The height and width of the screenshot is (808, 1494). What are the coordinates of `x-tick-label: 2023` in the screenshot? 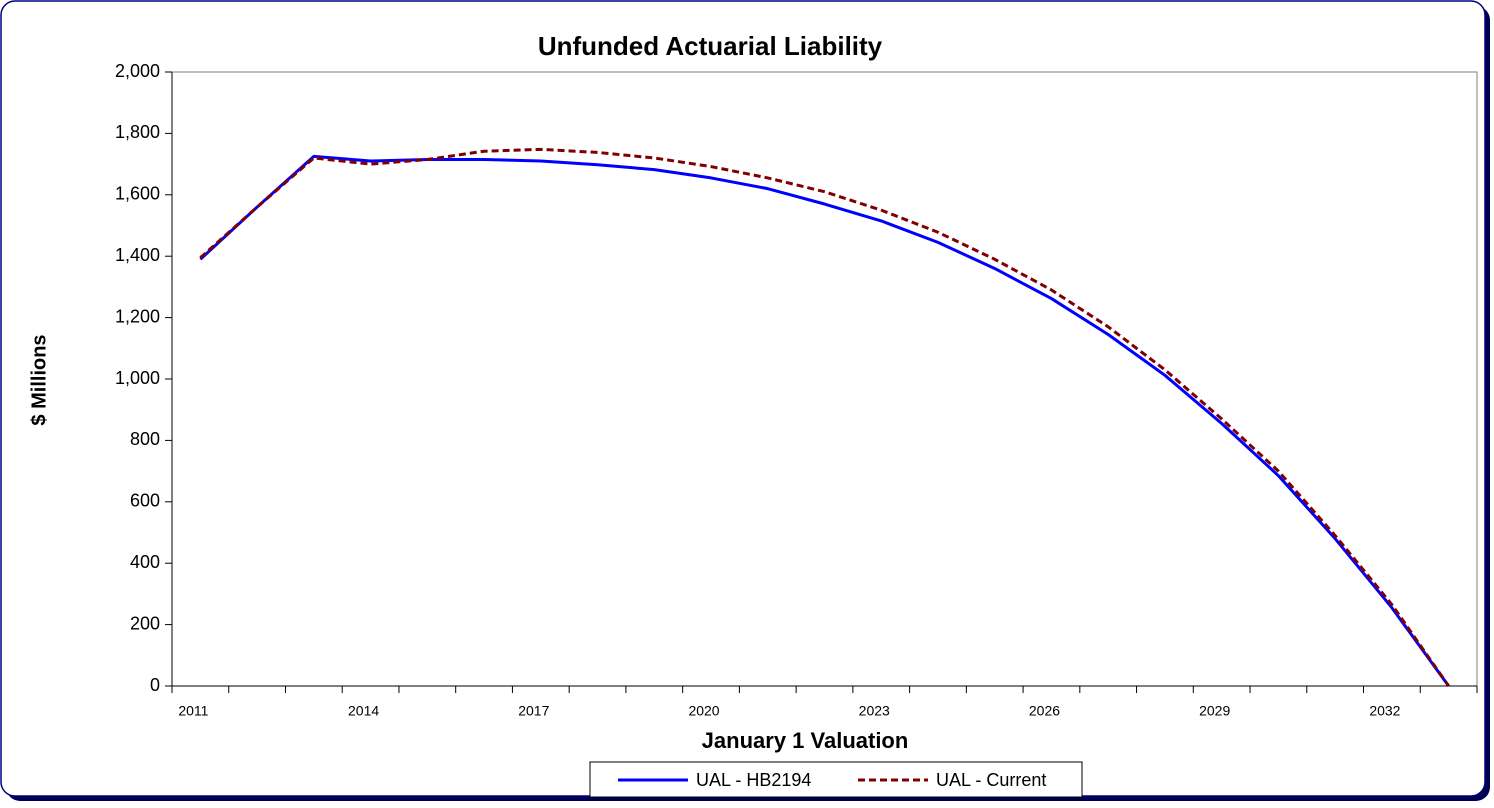 It's located at (874, 711).